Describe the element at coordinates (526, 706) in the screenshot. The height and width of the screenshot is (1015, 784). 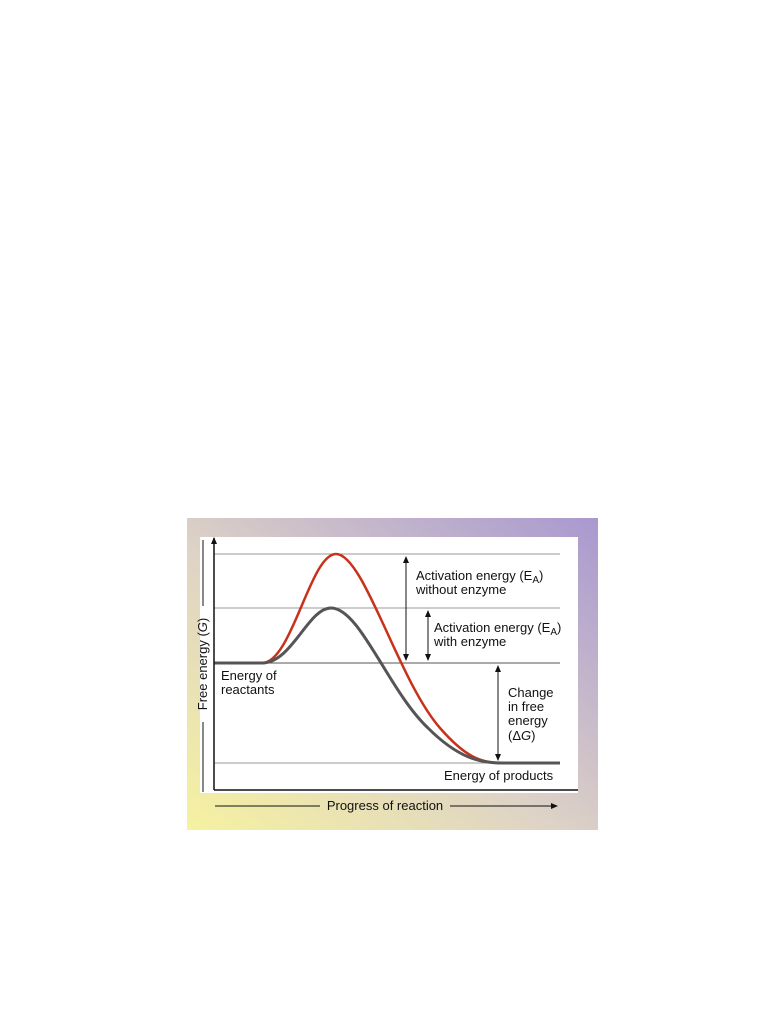
I see `label-line: in free` at that location.